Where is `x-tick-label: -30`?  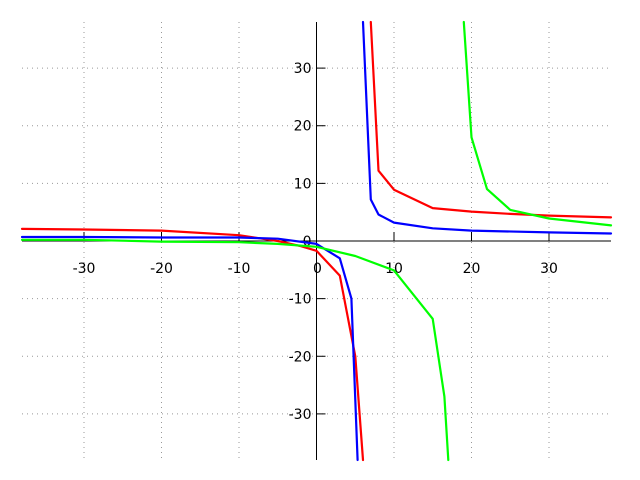 x-tick-label: -30 is located at coordinates (84, 269).